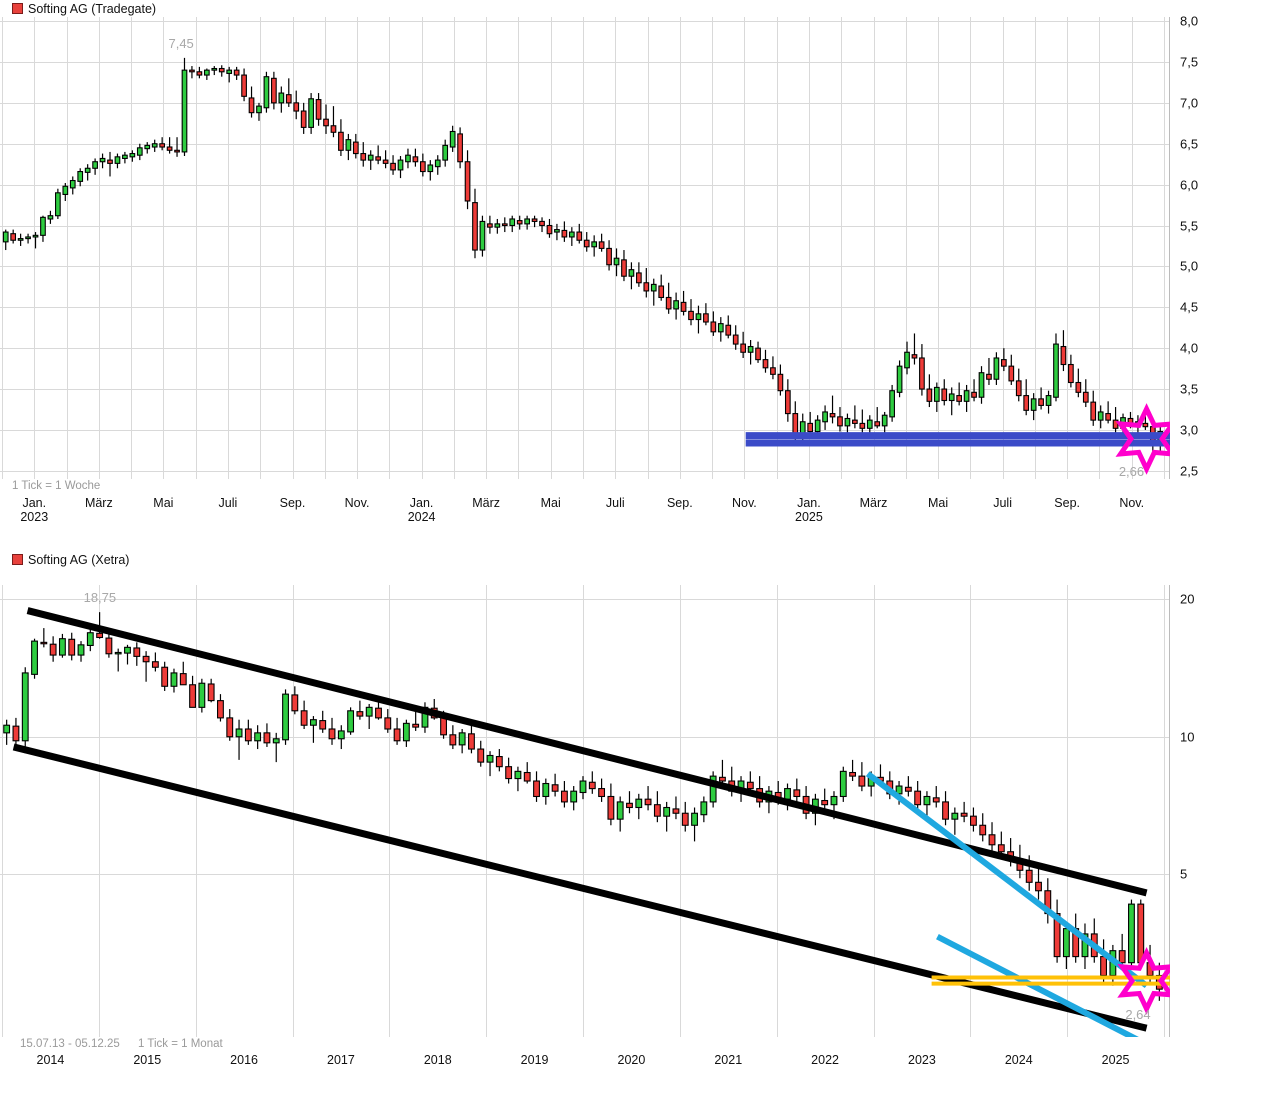 This screenshot has height=1096, width=1276. Describe the element at coordinates (1187, 737) in the screenshot. I see `y-axis-tick-label: 10` at that location.